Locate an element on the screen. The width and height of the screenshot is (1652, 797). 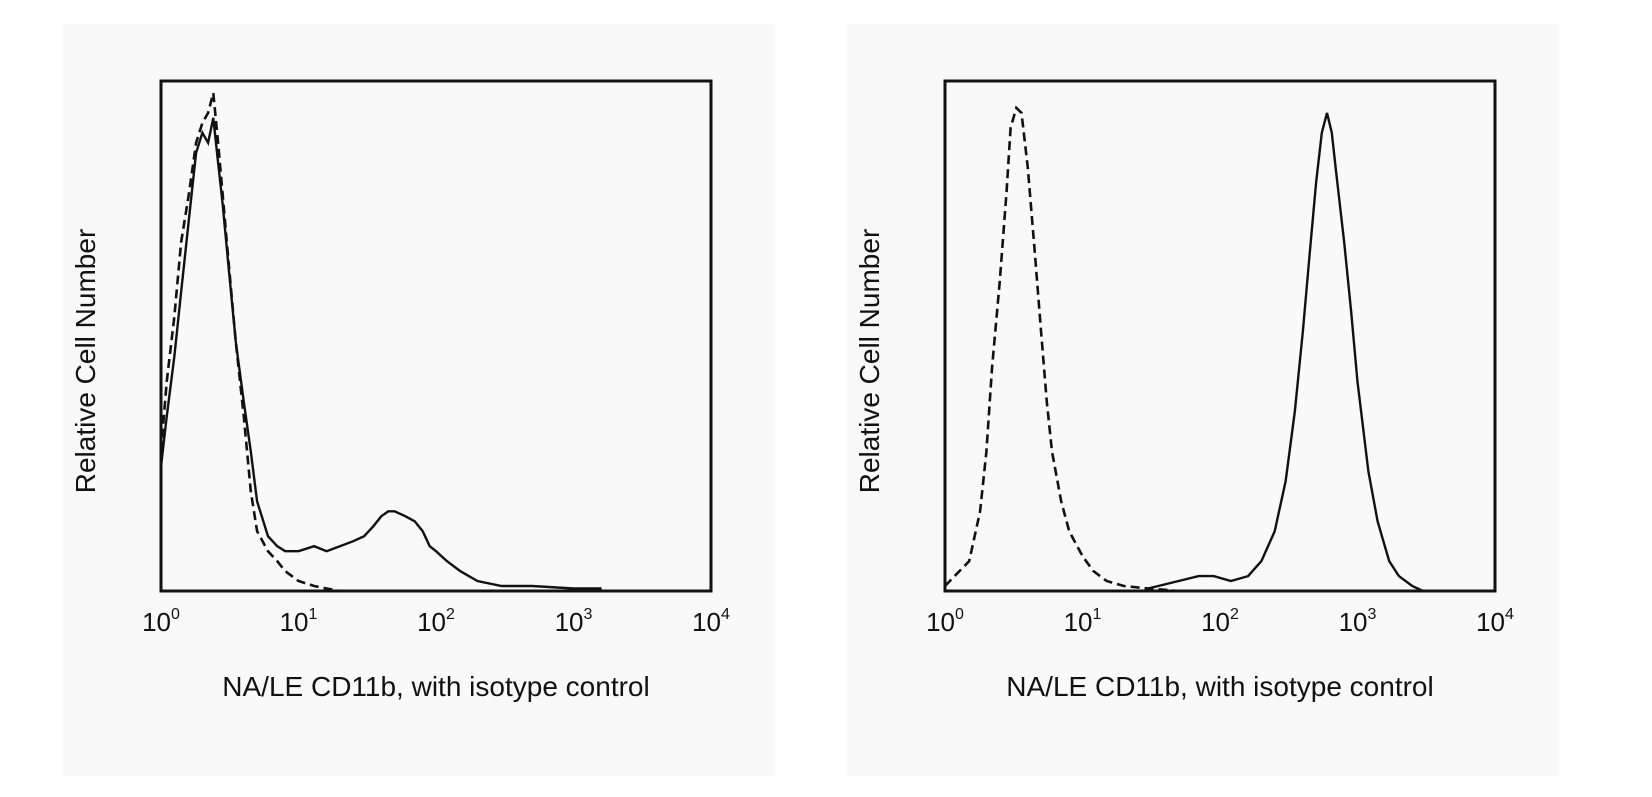
series-line-solid is located at coordinates (1285, 352).